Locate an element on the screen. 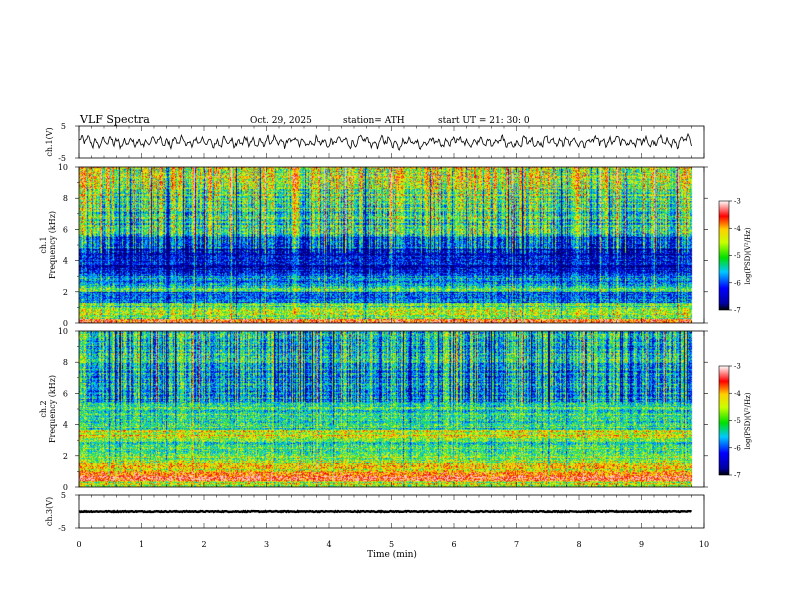 This screenshot has width=792, height=616. x-tick-label: 1 is located at coordinates (141, 544).